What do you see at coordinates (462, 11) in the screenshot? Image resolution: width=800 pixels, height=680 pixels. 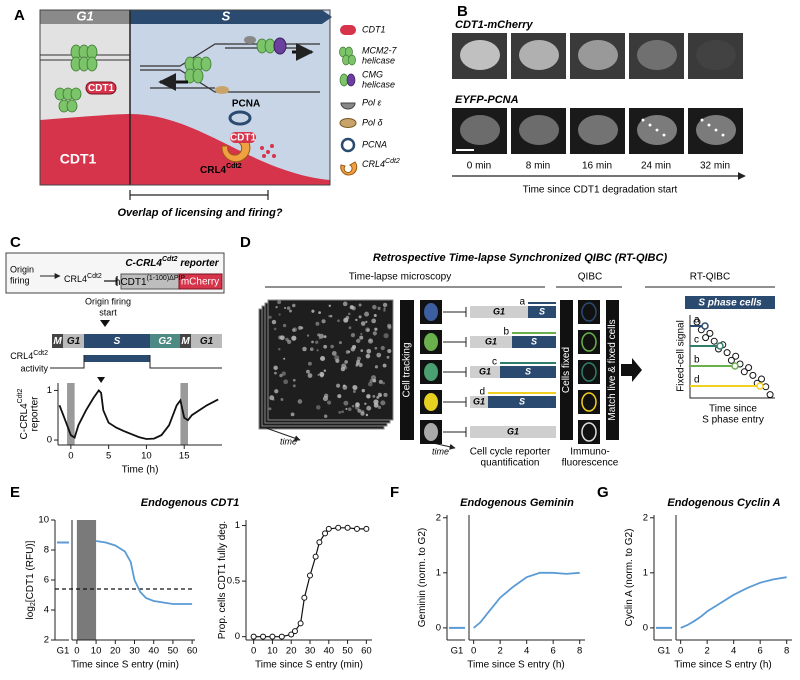 I see `panel-letter: B` at bounding box center [462, 11].